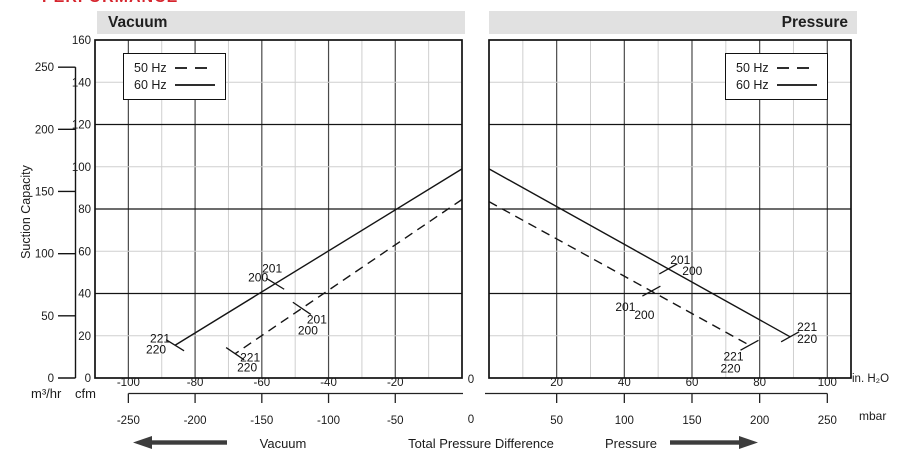  I want to click on vacuum-x-ticks: -100 -80 -60 -40 -20, so click(260, 383).